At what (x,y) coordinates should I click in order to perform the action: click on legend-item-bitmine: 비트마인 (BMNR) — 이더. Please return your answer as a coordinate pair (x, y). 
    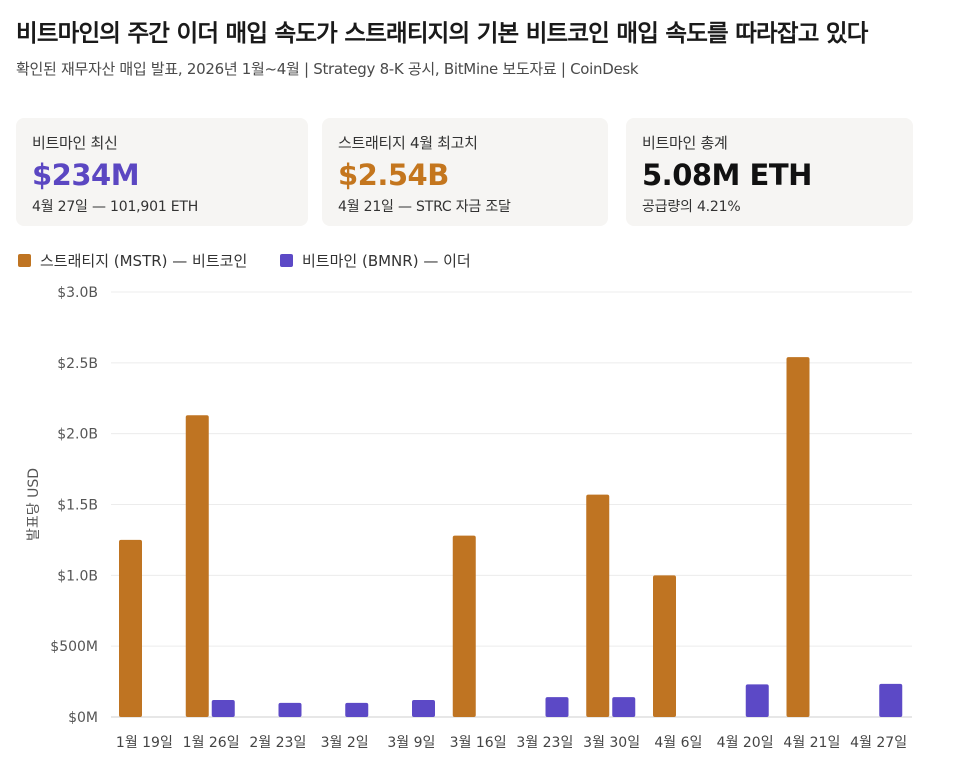
    Looking at the image, I should click on (375, 260).